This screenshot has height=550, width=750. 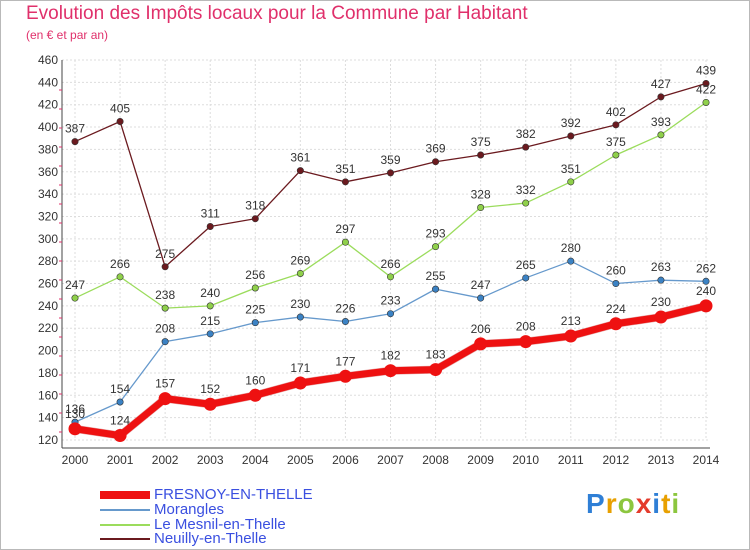 What do you see at coordinates (436, 234) in the screenshot?
I see `data-label-le-mesnil-en-thelle: 293` at bounding box center [436, 234].